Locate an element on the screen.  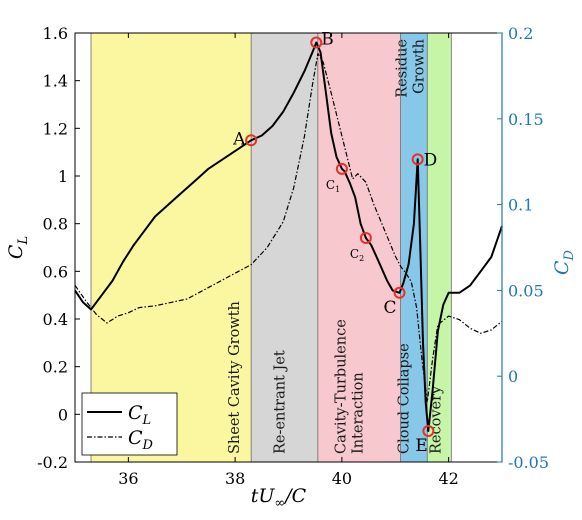
marker-c1 is located at coordinates (341, 168).